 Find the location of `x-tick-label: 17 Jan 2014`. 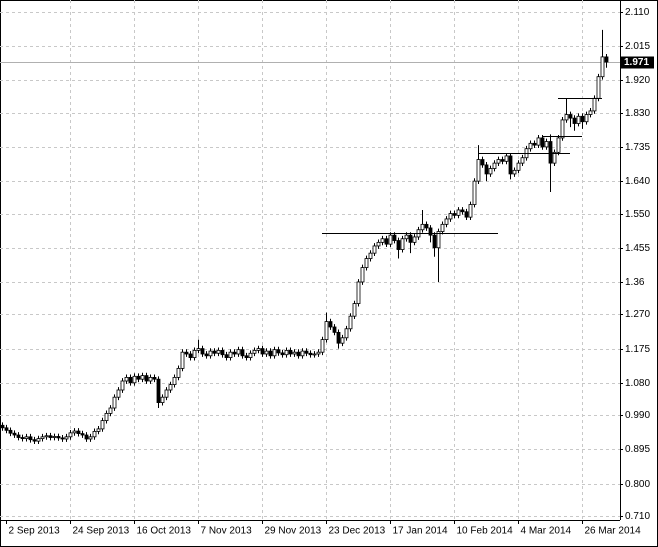

x-tick-label: 17 Jan 2014 is located at coordinates (420, 531).